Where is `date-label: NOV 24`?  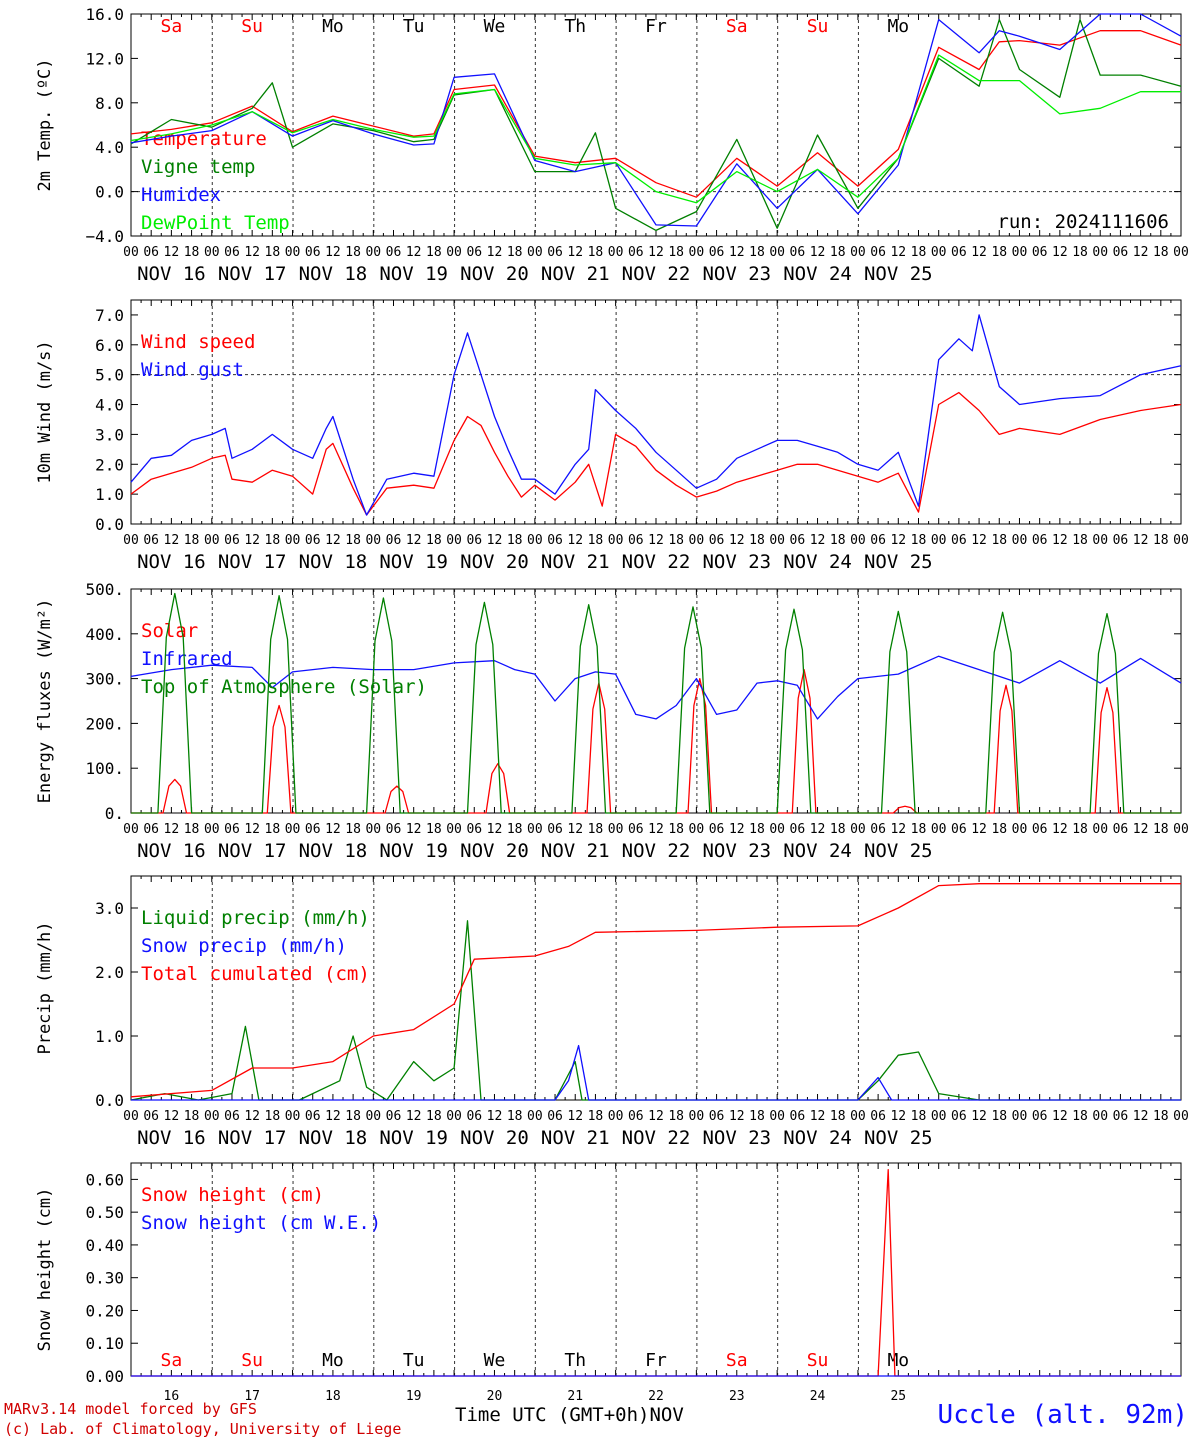
date-label: NOV 24 is located at coordinates (817, 1138).